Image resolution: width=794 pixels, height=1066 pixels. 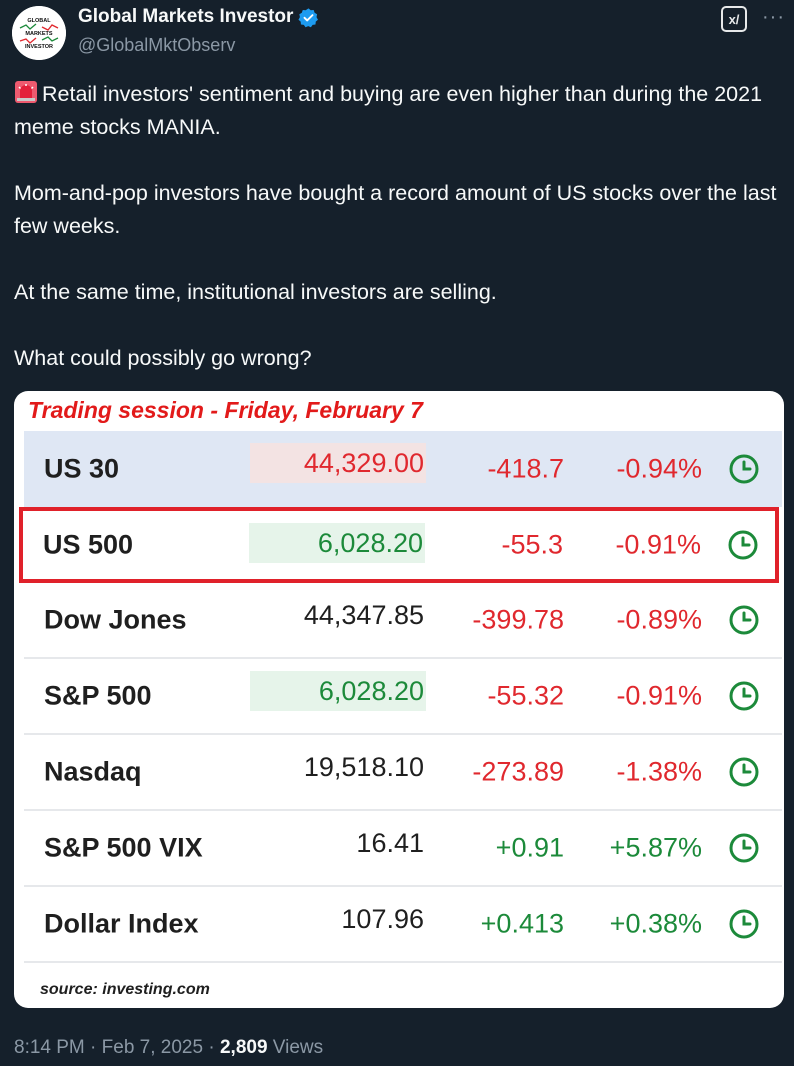 What do you see at coordinates (773, 17) in the screenshot?
I see `more-options-button: ···` at bounding box center [773, 17].